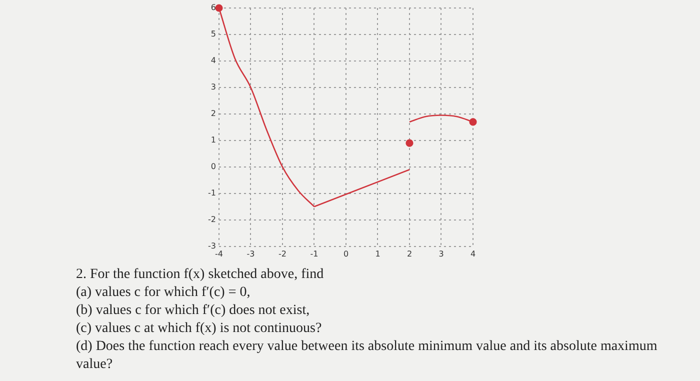  What do you see at coordinates (193, 311) in the screenshot?
I see `text: (b) values c for which f′(c) does not exist,` at bounding box center [193, 311].